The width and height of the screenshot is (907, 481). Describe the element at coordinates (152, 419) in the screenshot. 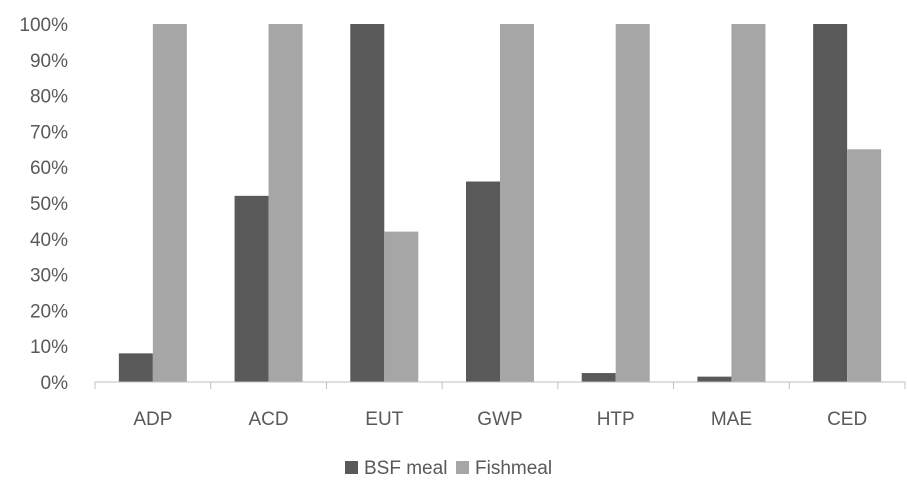

I see `x-category-label: ADP` at that location.